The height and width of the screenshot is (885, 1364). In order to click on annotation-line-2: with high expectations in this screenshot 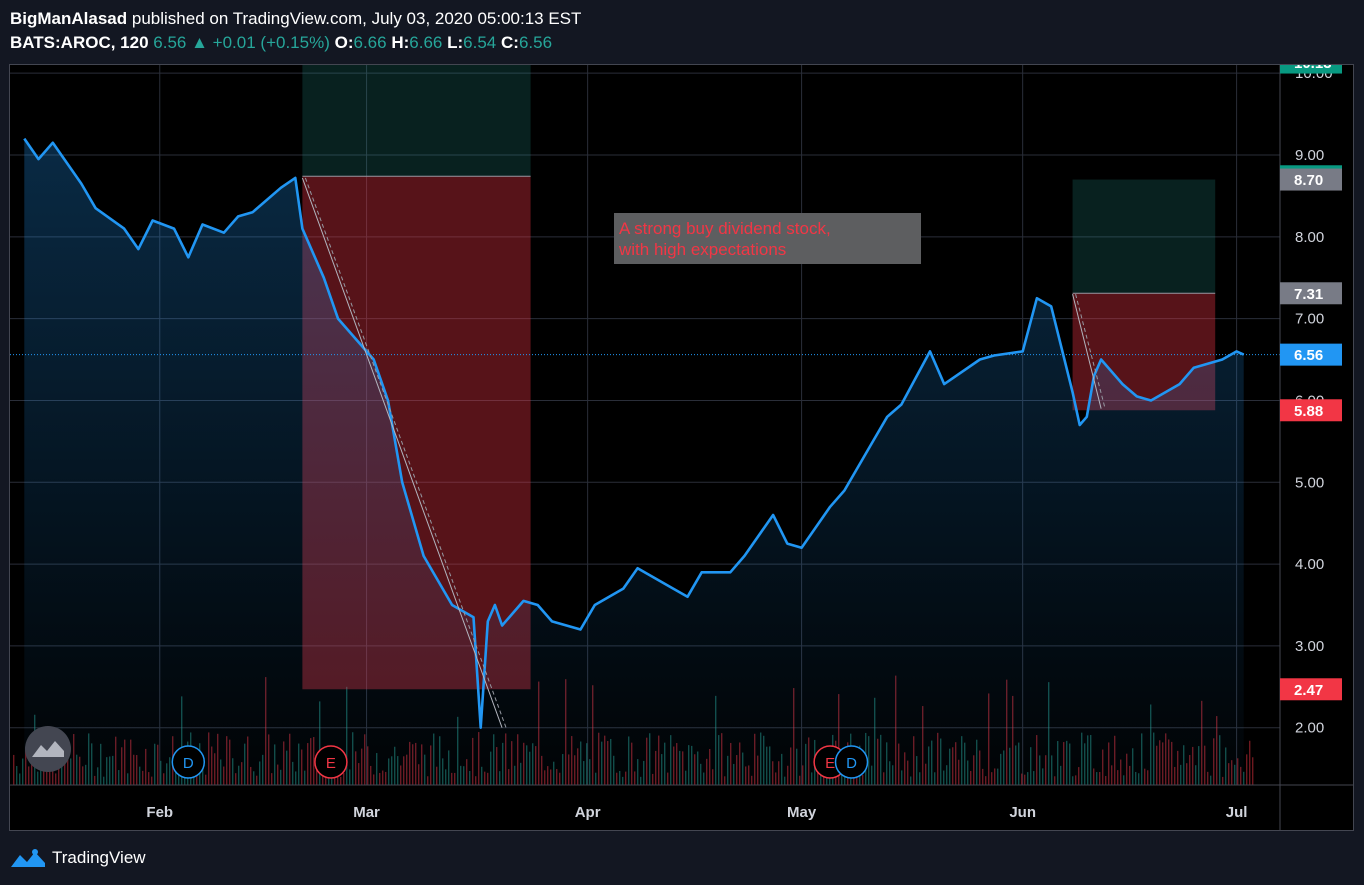, I will do `click(702, 249)`.